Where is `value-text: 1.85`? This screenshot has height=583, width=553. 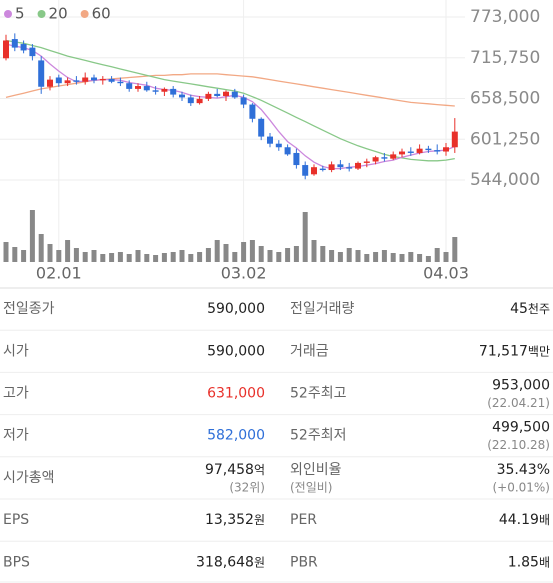
value-text: 1.85 is located at coordinates (523, 562).